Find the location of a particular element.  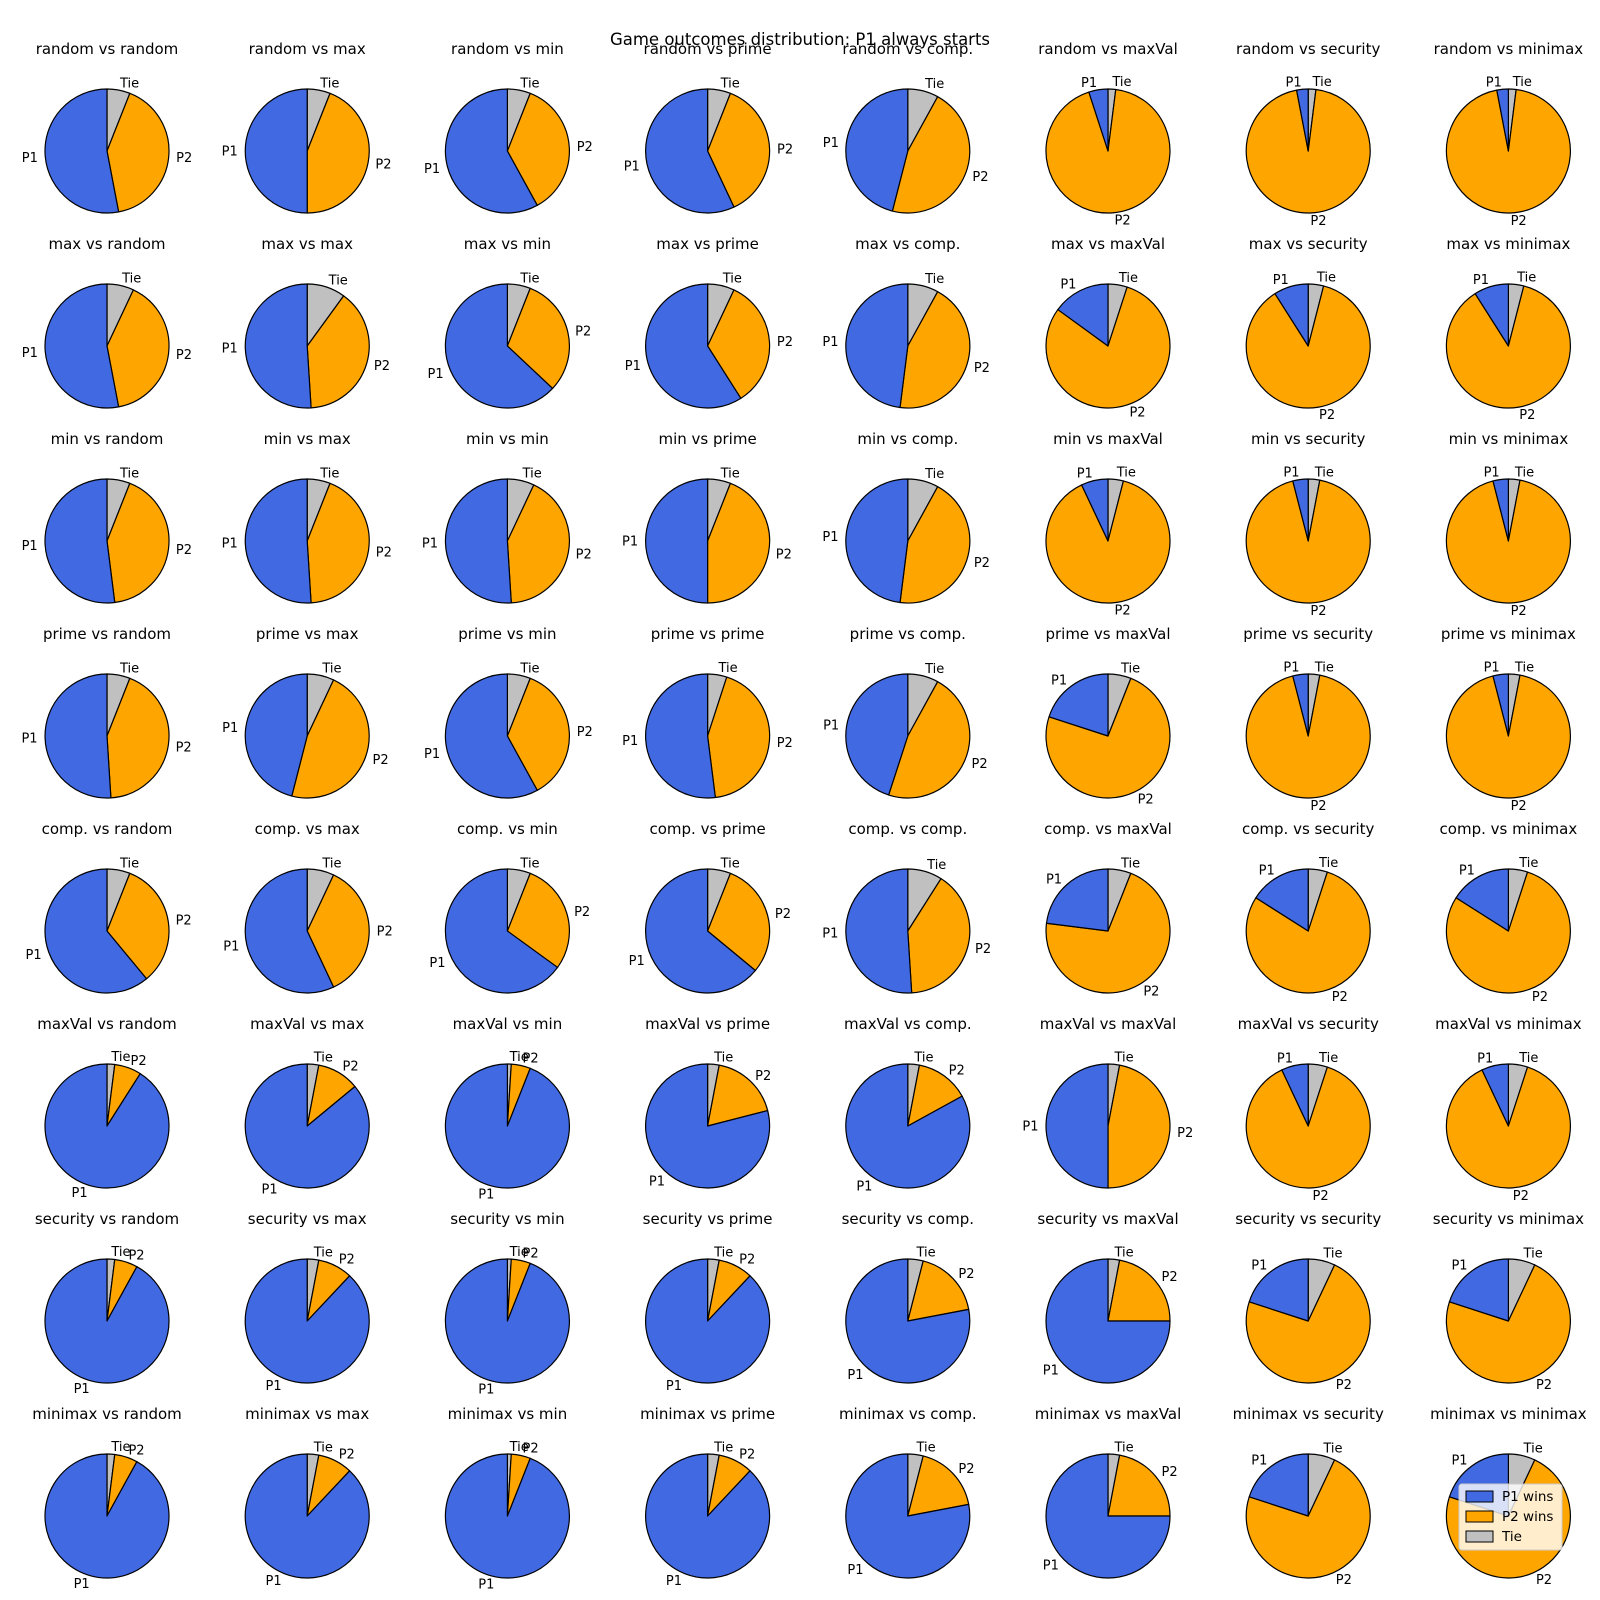

subplot-title: maxVal vs minimax is located at coordinates (1508, 1024).